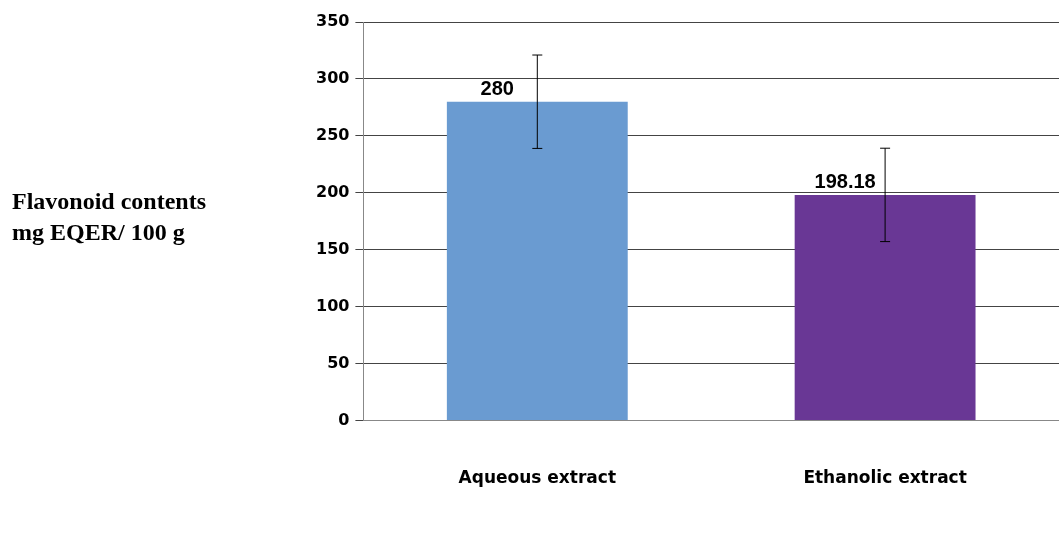  I want to click on y-tick-label: 300, so click(332, 78).